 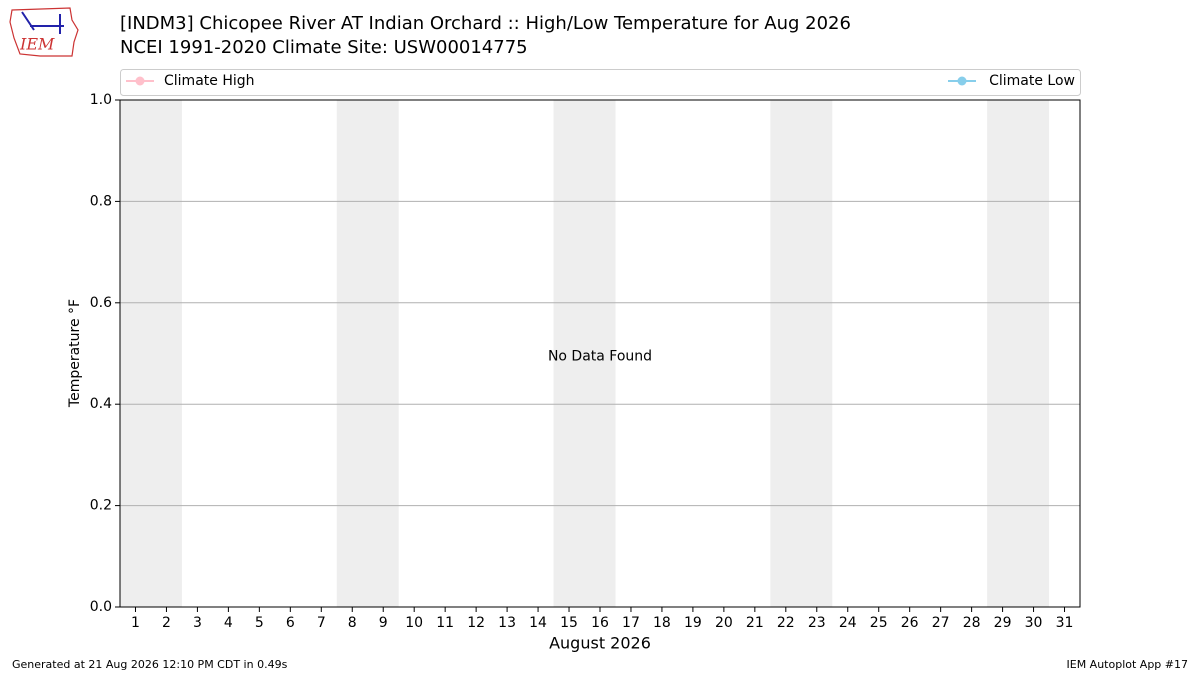 What do you see at coordinates (1003, 623) in the screenshot?
I see `x-tick-label: 29` at bounding box center [1003, 623].